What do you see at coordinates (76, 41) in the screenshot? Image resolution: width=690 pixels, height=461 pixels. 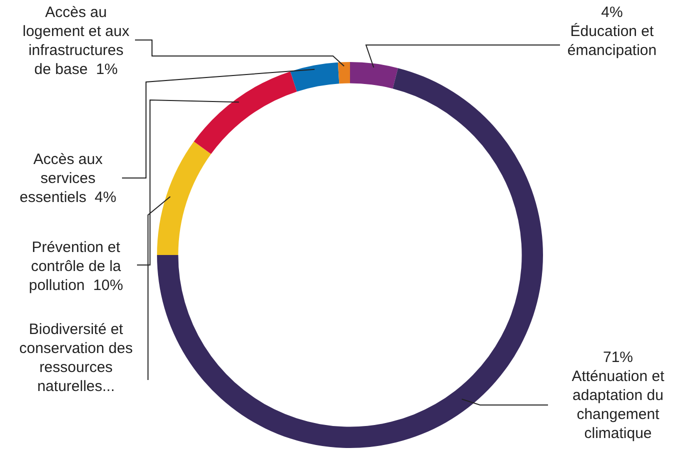 I see `slice-label: Accès au logement et aux infrastructures de base 1%` at bounding box center [76, 41].